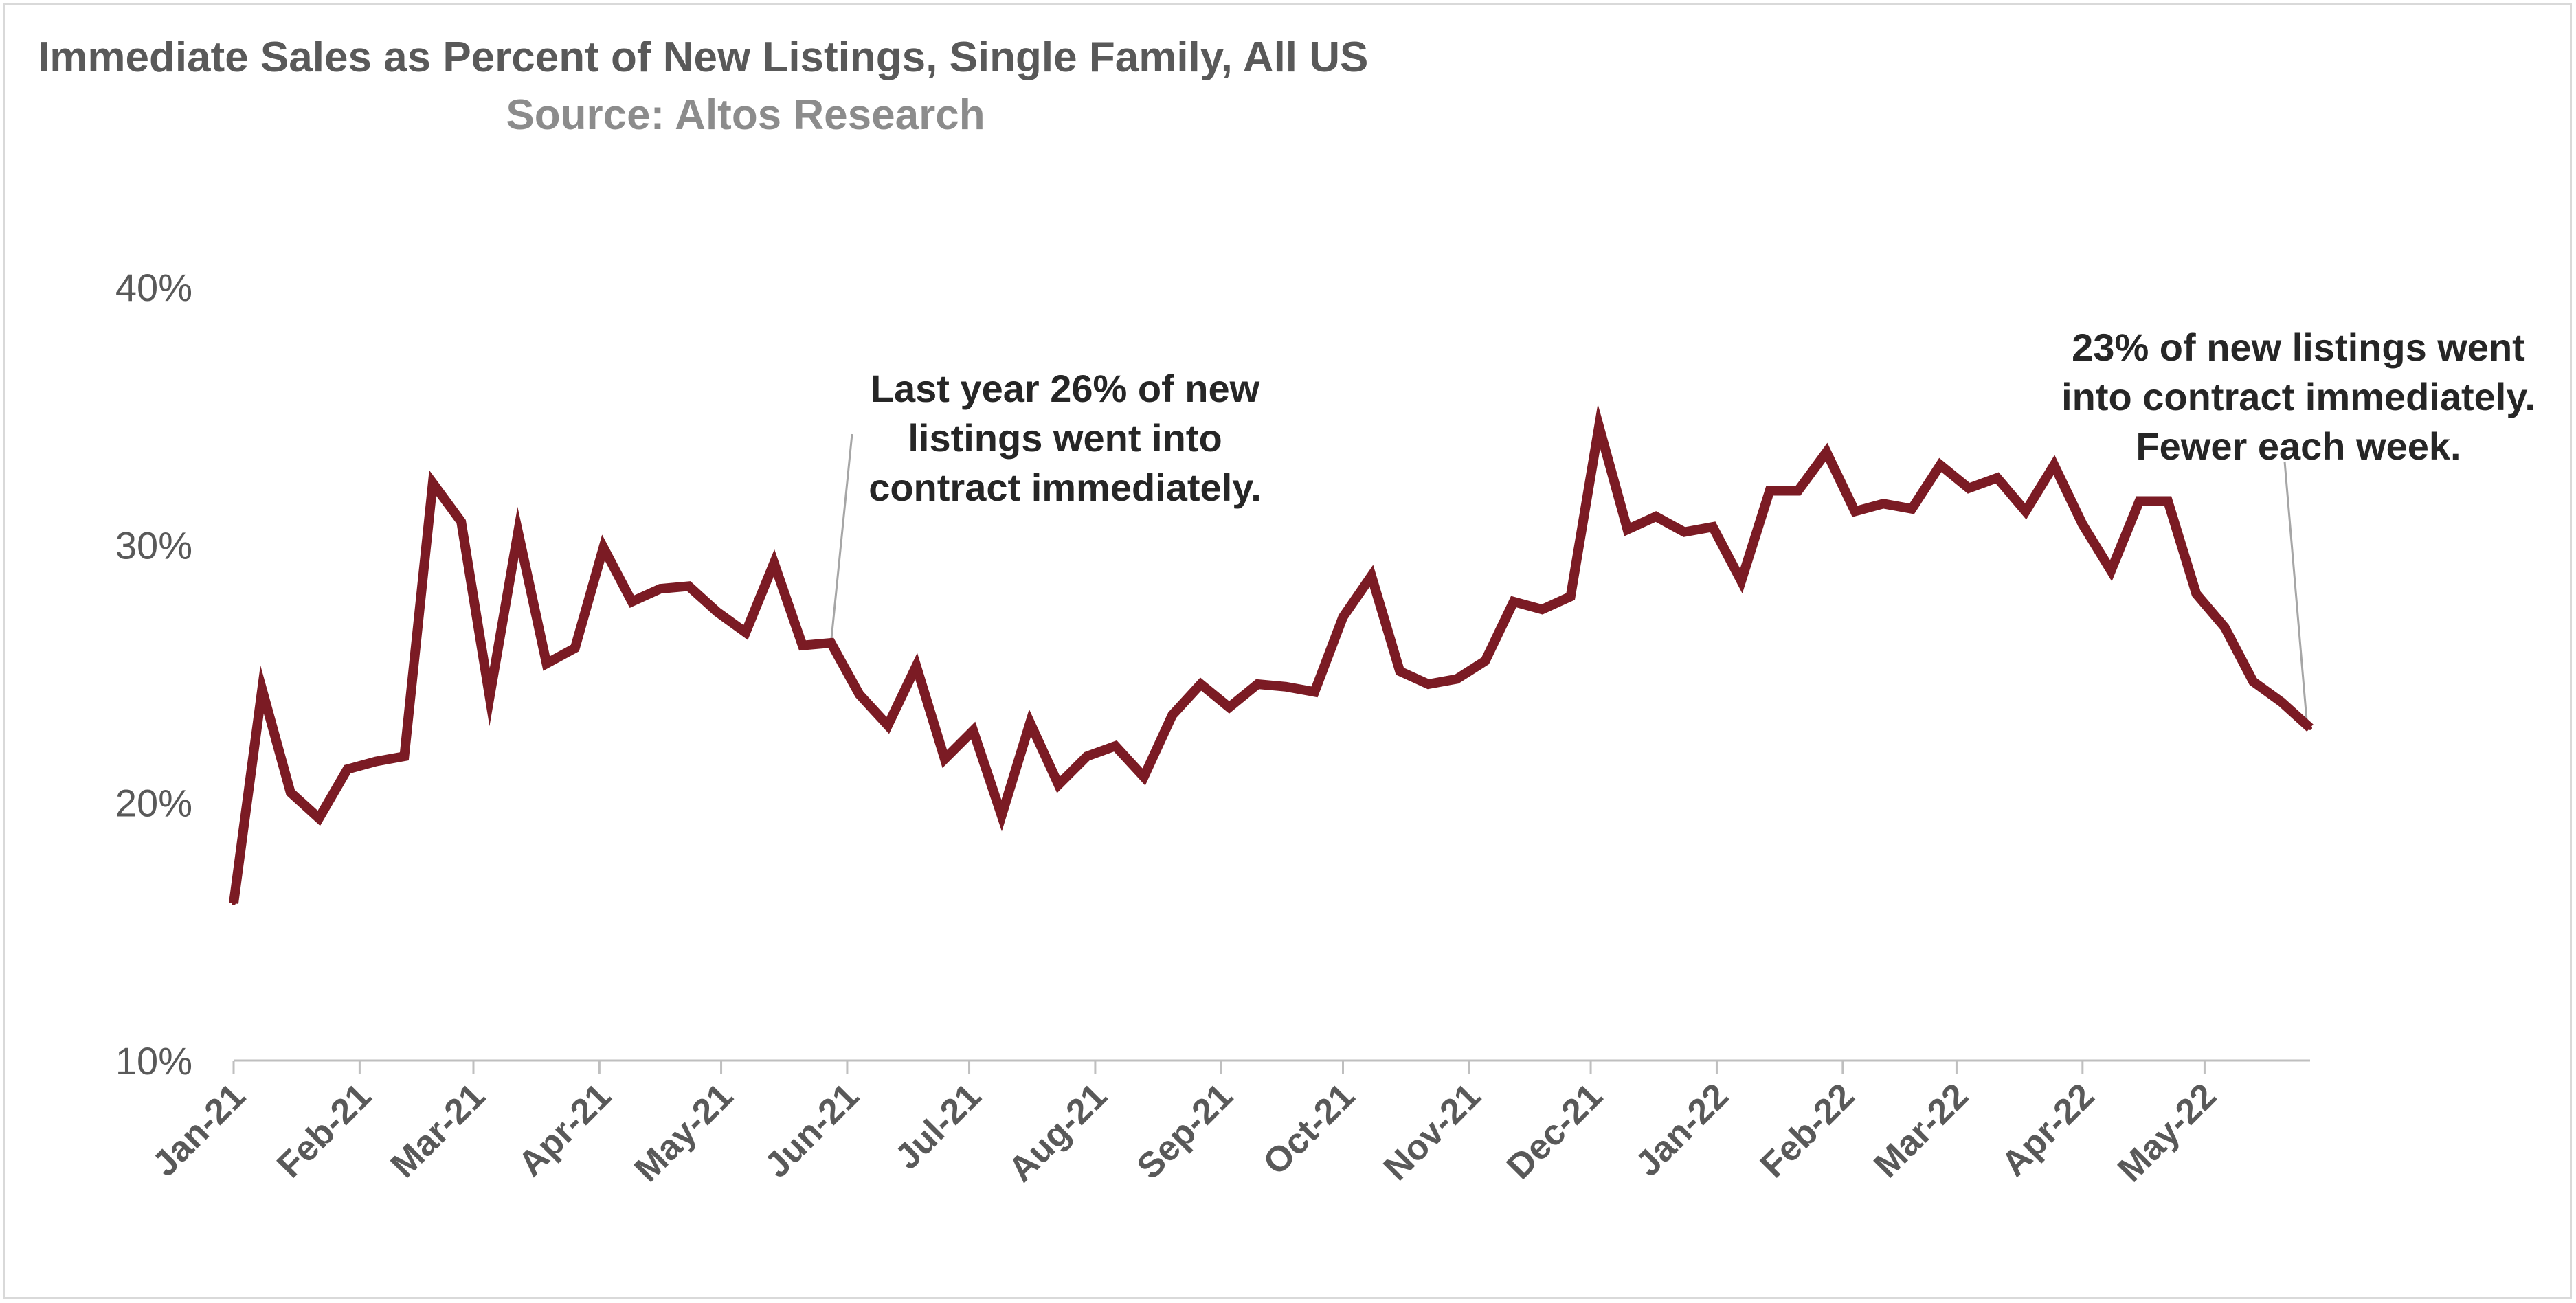  What do you see at coordinates (1065, 438) in the screenshot?
I see `annotation-text: listings went into` at bounding box center [1065, 438].